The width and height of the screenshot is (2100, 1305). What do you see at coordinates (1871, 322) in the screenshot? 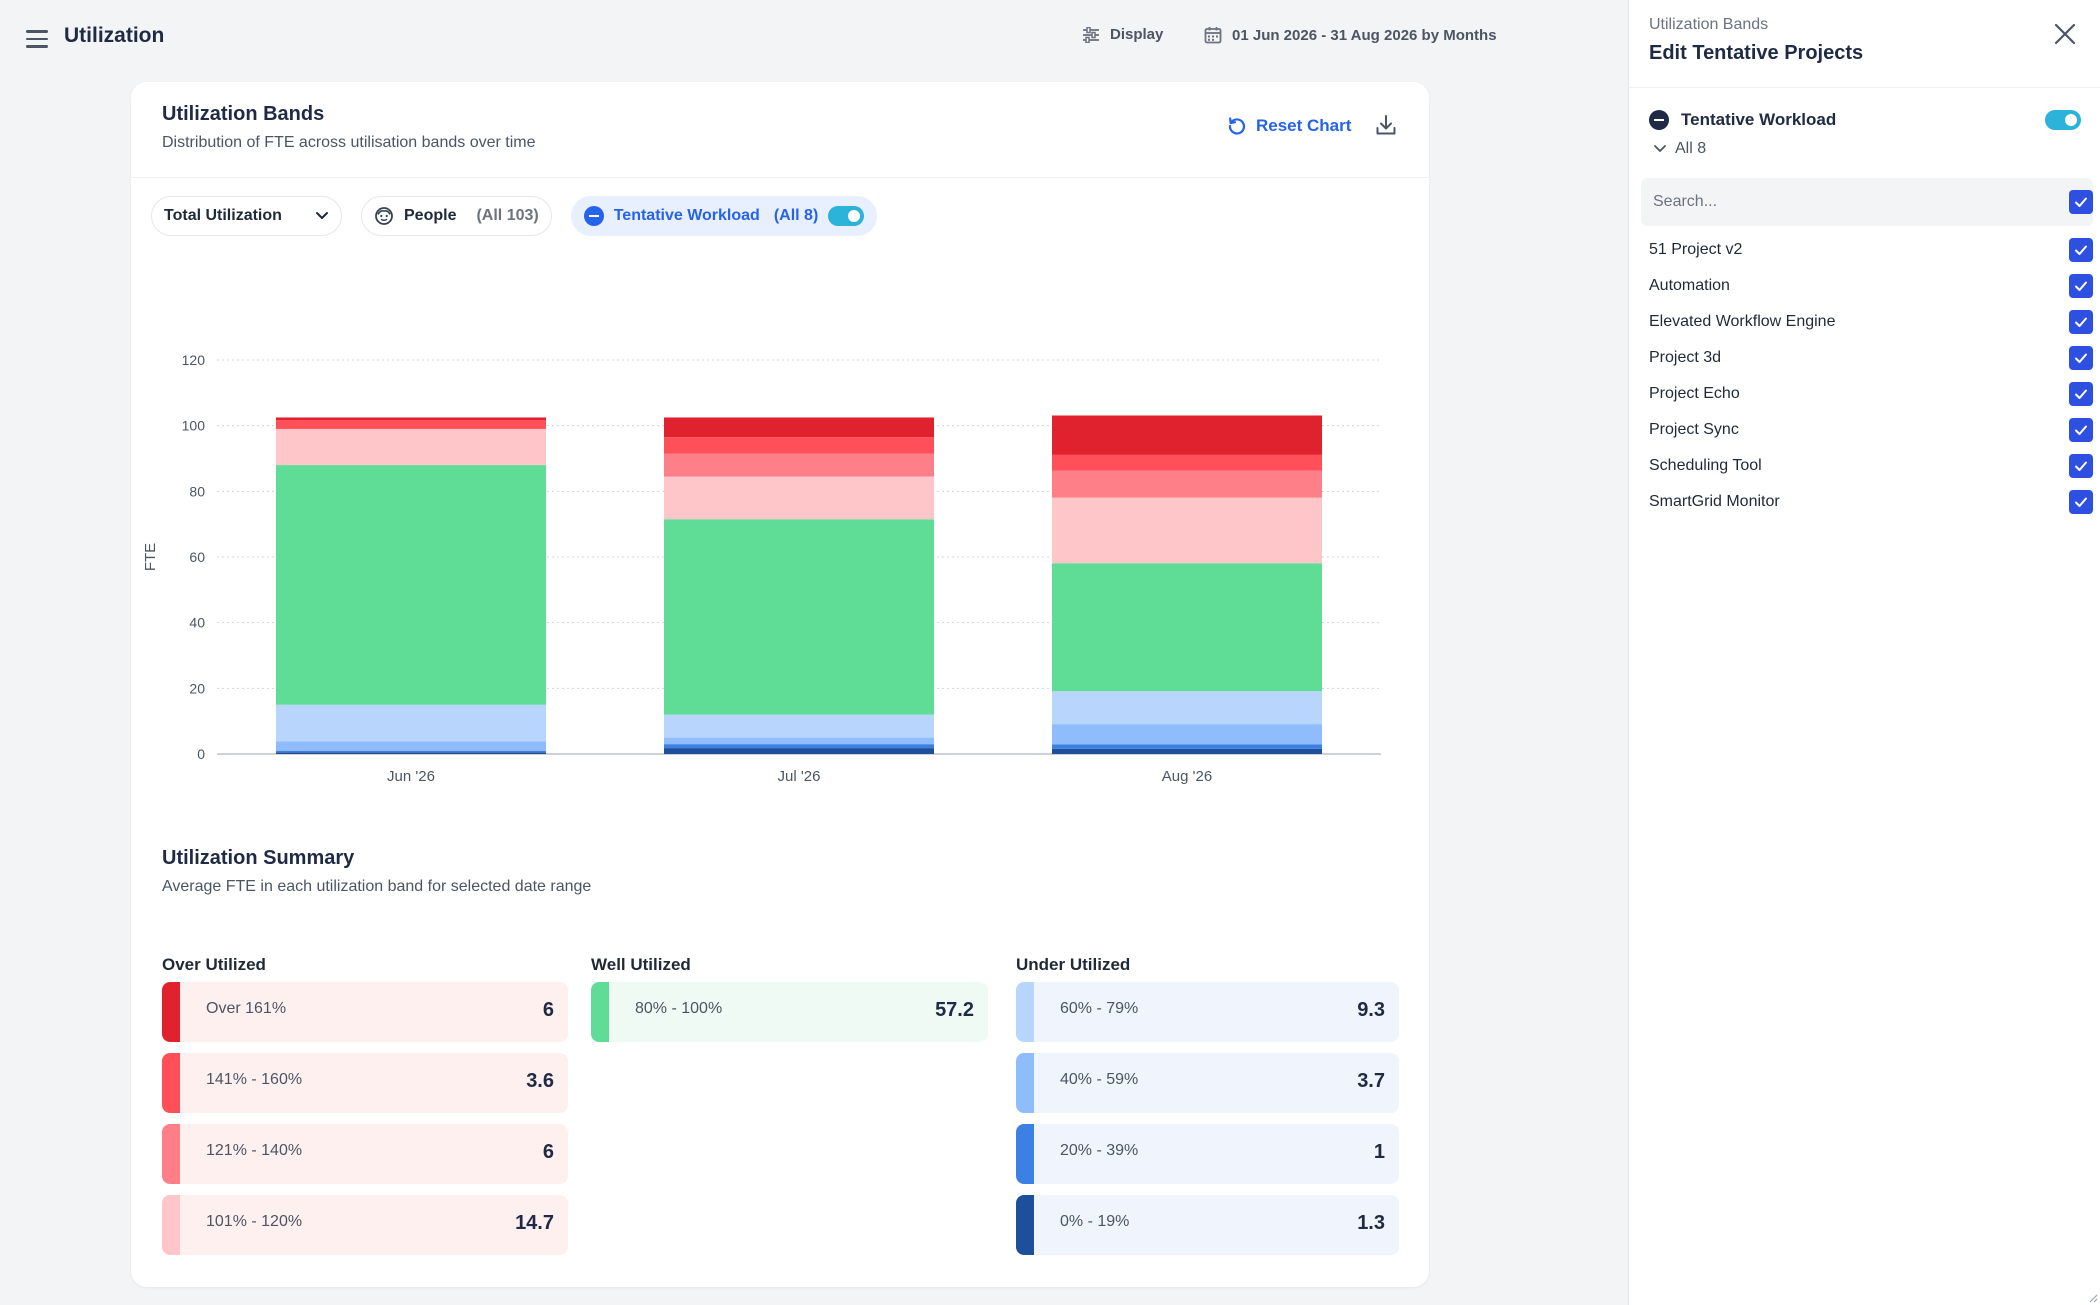
I see `project-item: Elevated Workflow Engine` at bounding box center [1871, 322].